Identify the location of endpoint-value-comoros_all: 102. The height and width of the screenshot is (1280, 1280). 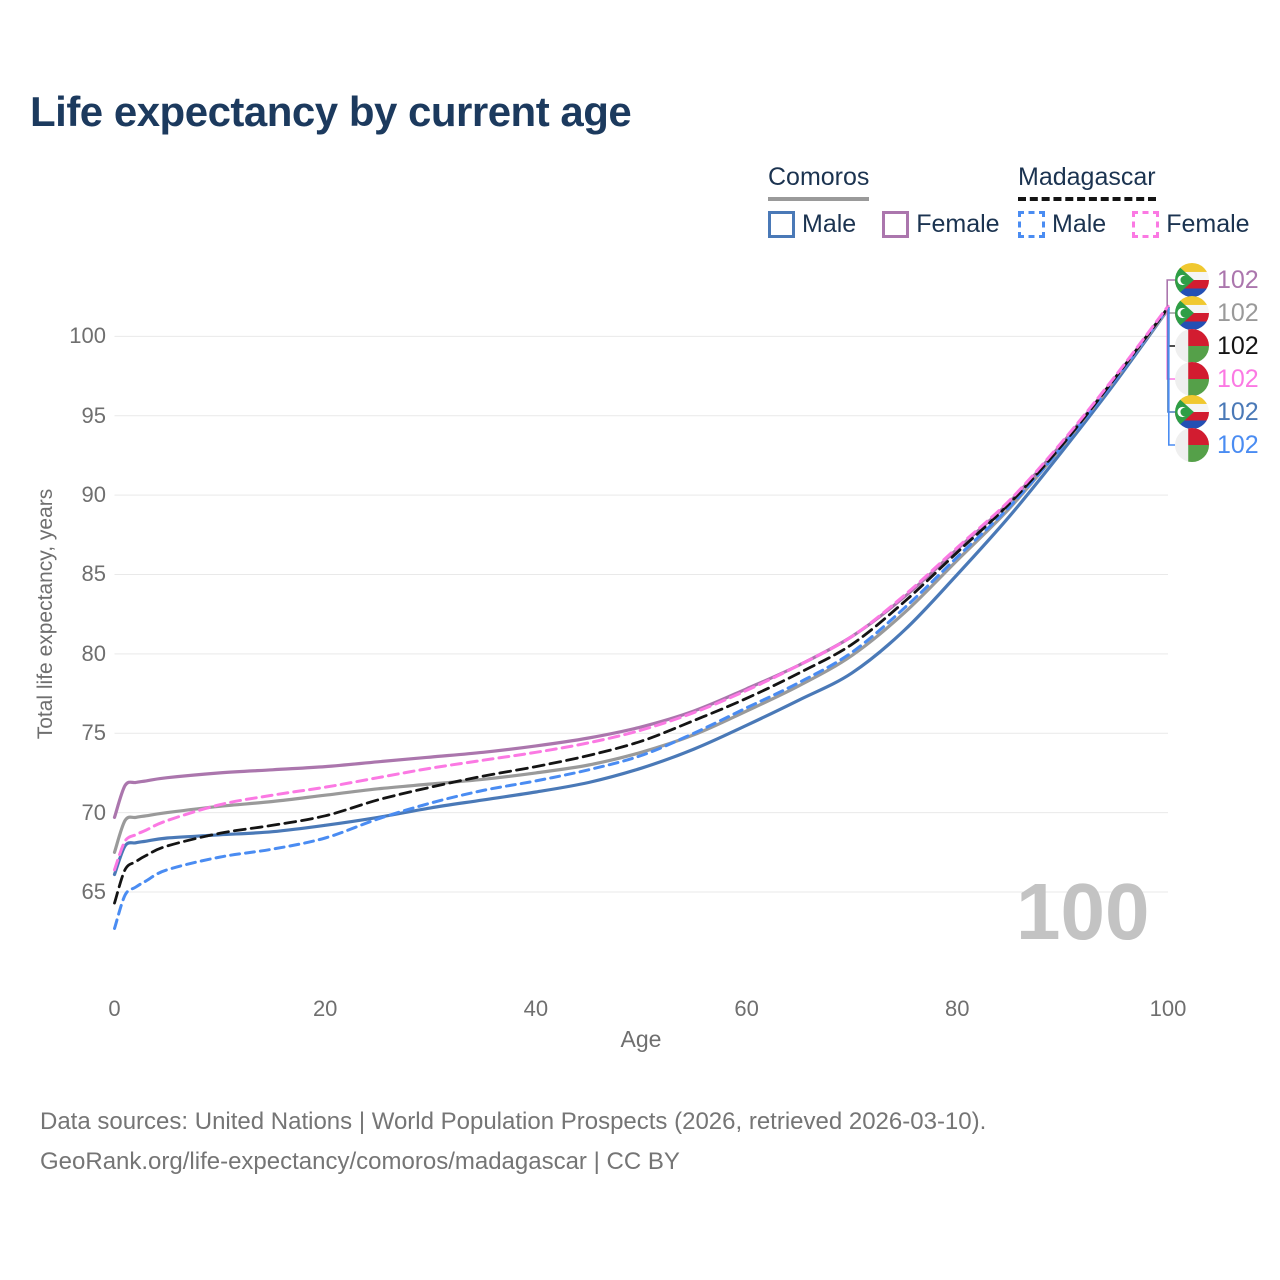
(1238, 312).